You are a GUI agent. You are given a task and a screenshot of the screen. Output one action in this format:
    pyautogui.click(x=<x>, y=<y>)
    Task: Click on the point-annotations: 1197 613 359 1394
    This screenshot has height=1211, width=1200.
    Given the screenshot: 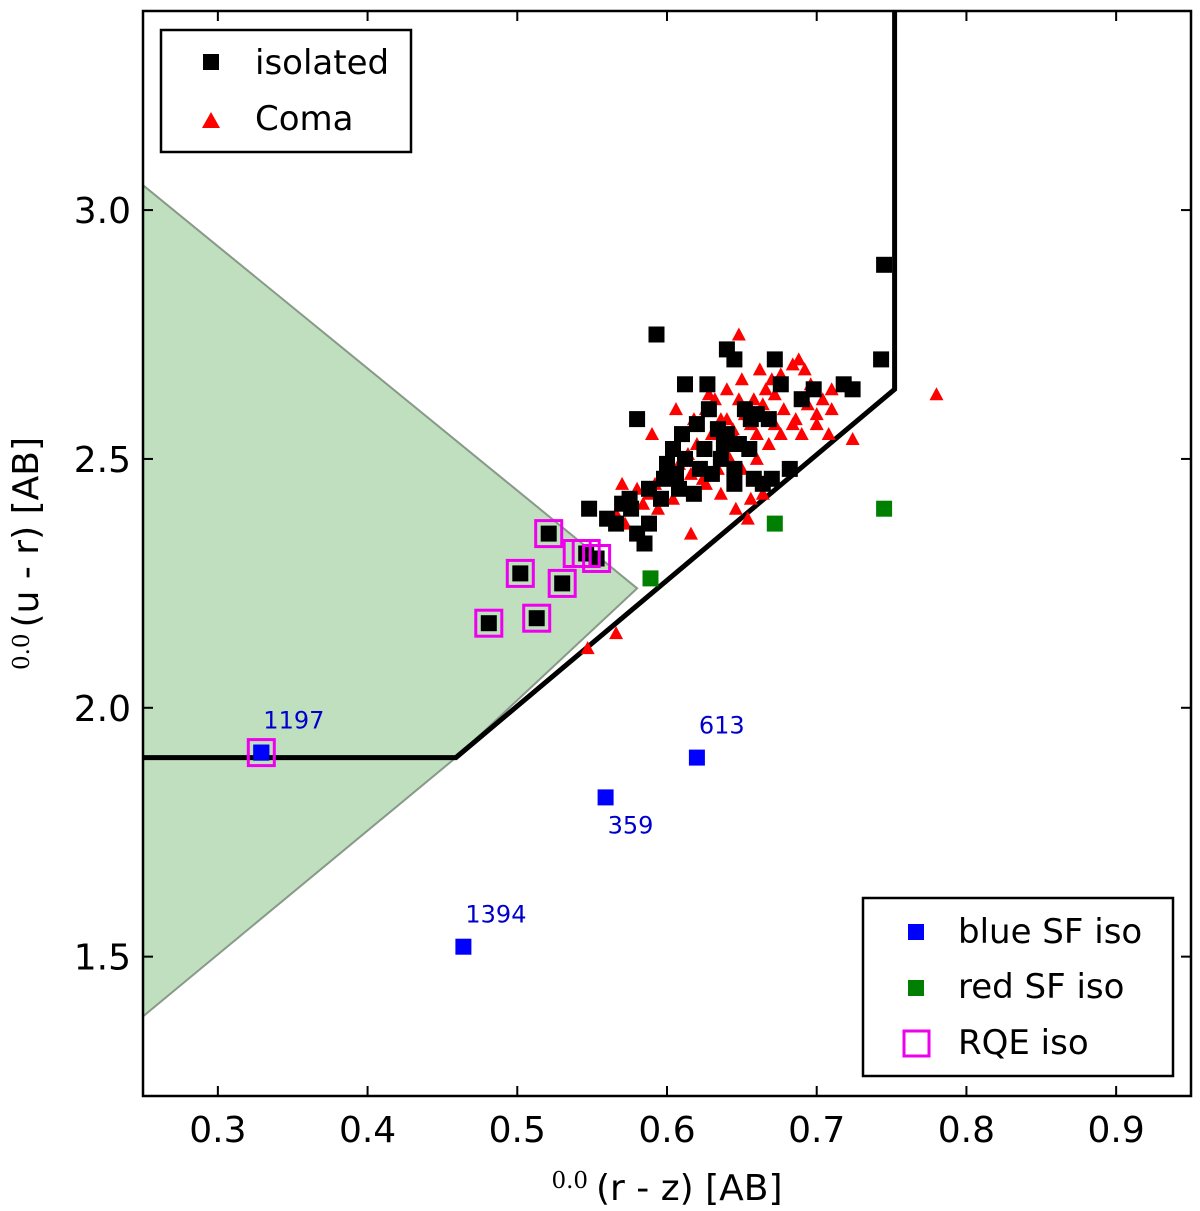 What is the action you would take?
    pyautogui.click(x=503, y=818)
    